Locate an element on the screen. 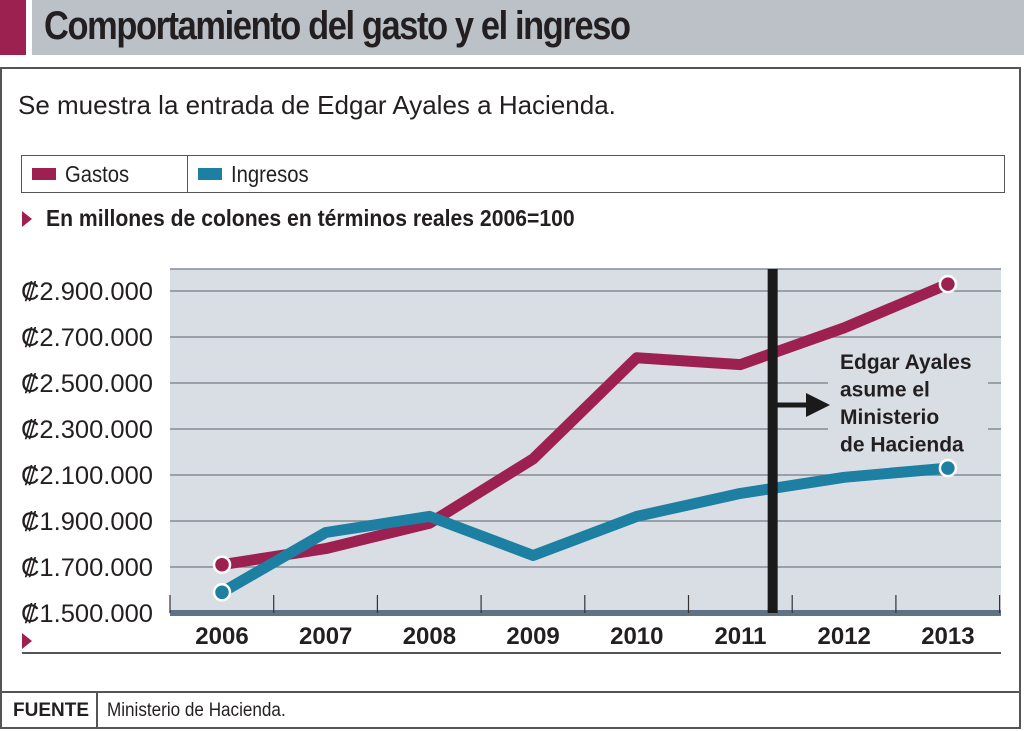 Image resolution: width=1024 pixels, height=731 pixels. x-tick-label: 2010 is located at coordinates (636, 636).